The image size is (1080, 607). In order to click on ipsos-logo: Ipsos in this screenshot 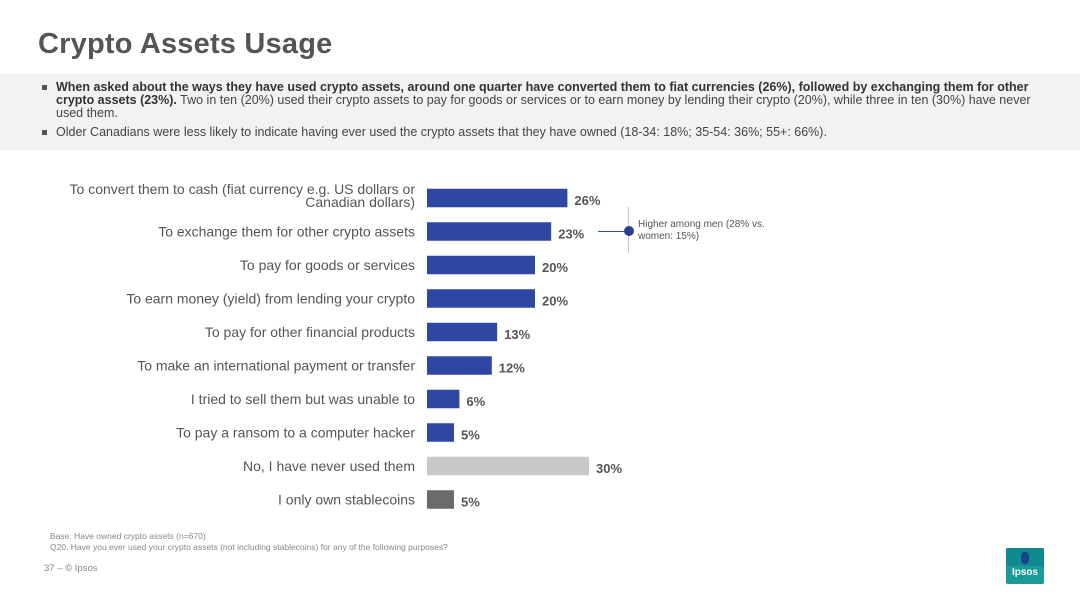, I will do `click(1025, 566)`.